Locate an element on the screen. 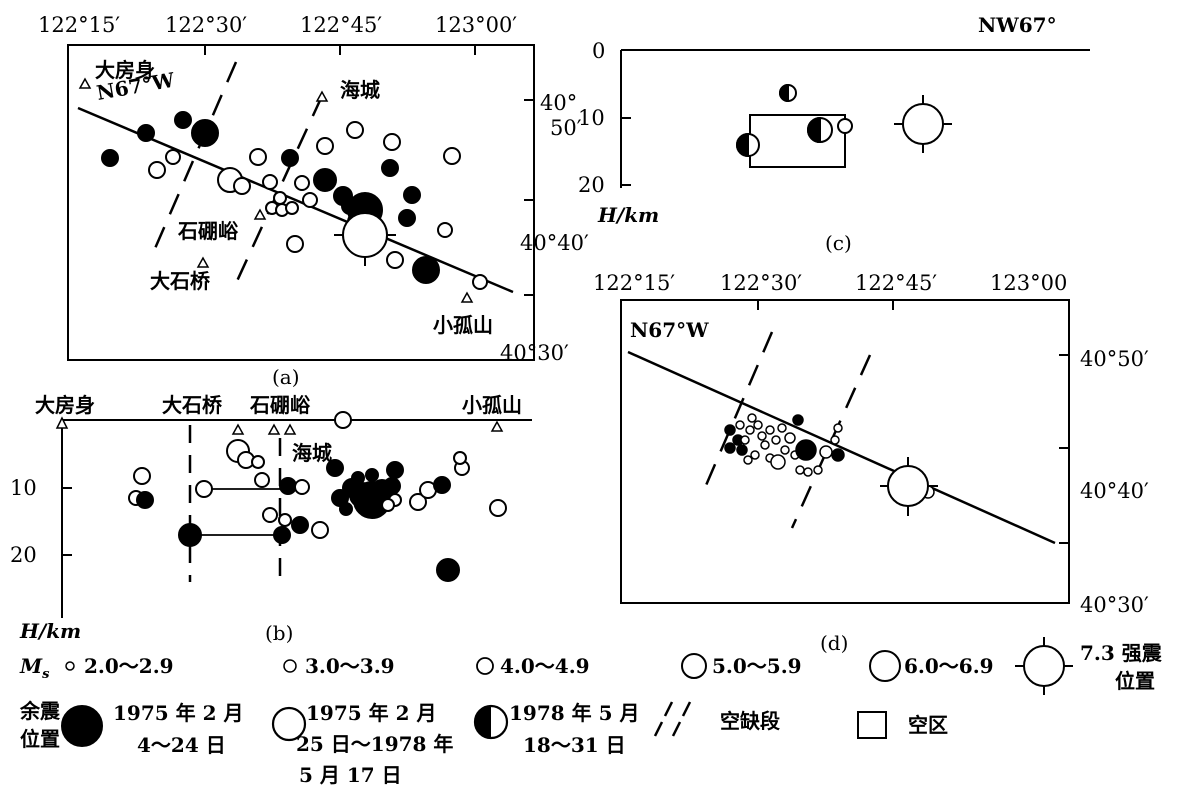  panel-b: 10 20 H/km 大房身 大石桥 石硼峪 小孤山 海城 is located at coordinates (271, 519).